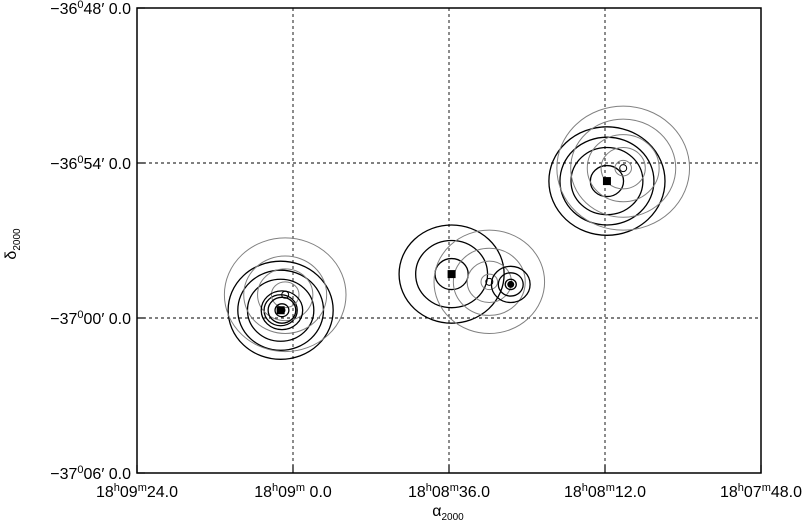 The image size is (807, 523). I want to click on x-tick-label: 18h07m48.0, so click(761, 491).